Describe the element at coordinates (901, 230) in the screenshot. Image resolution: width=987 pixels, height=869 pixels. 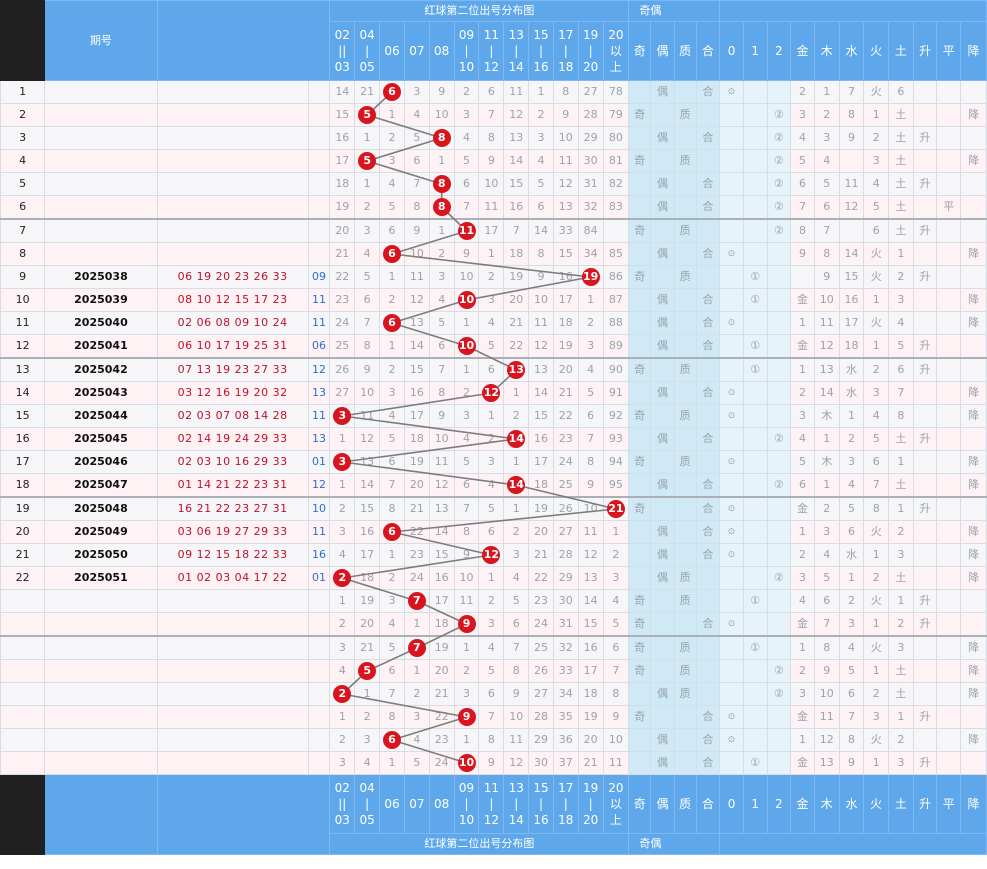
I see `data-cell: 土` at that location.